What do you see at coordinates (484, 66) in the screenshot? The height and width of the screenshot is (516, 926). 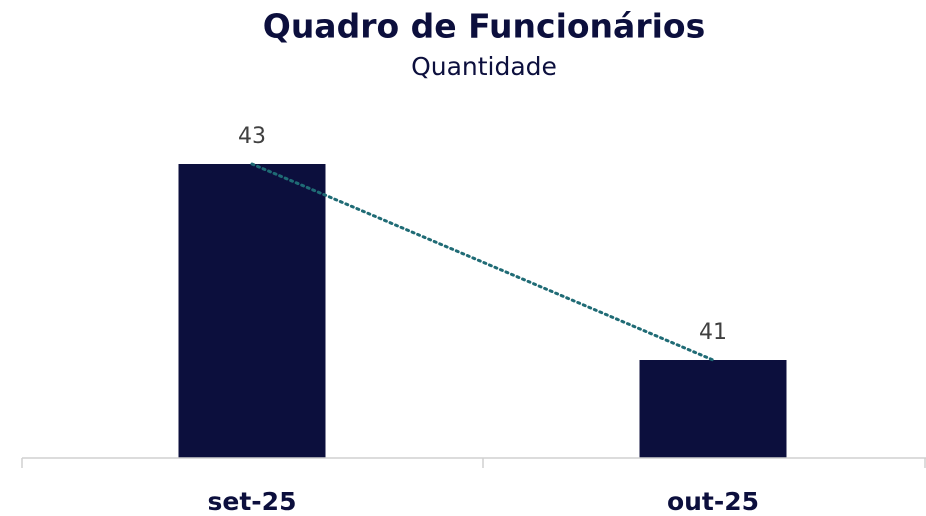 I see `chart-subtitle: Quantidade` at bounding box center [484, 66].